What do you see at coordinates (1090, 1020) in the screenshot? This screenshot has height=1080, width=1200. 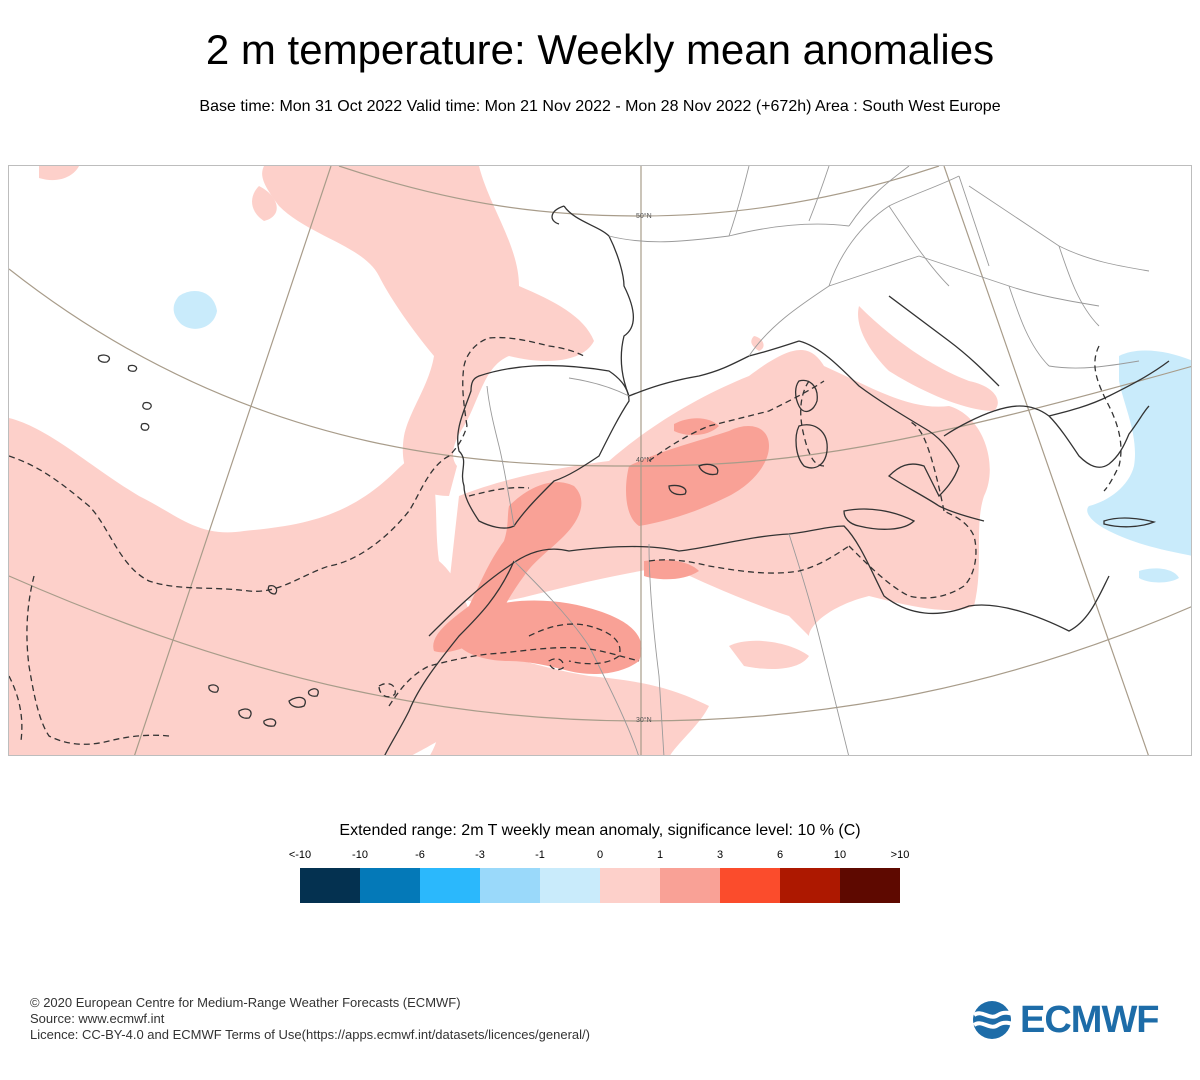 I see `ecmwf-logo-text: ECMWF` at bounding box center [1090, 1020].